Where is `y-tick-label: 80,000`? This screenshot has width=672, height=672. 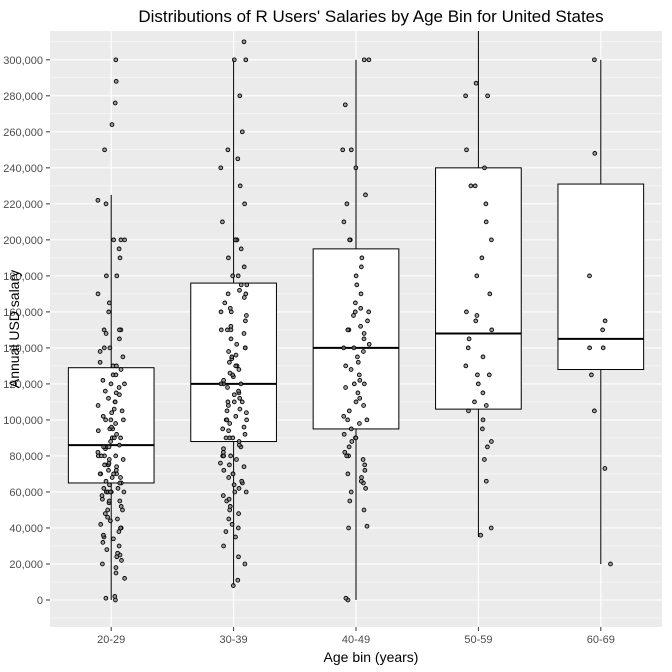 y-tick-label: 80,000 is located at coordinates (26, 457).